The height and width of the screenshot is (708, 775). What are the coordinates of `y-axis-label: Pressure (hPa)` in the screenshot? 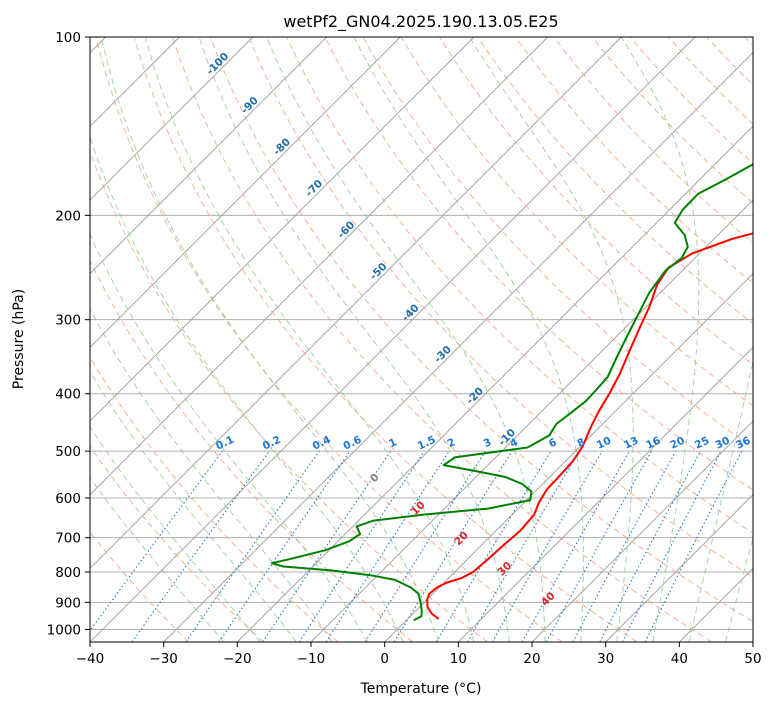 It's located at (19, 339).